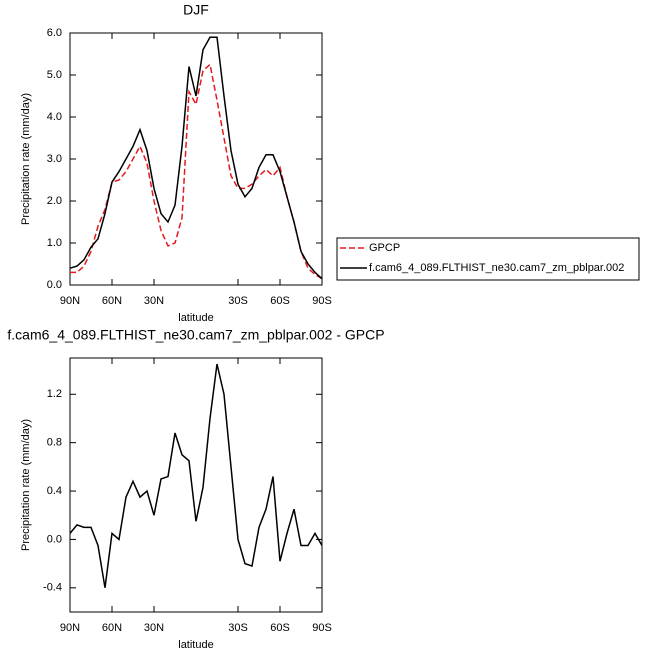 The width and height of the screenshot is (645, 657). What do you see at coordinates (54, 394) in the screenshot?
I see `y-tick-label: 1.2` at bounding box center [54, 394].